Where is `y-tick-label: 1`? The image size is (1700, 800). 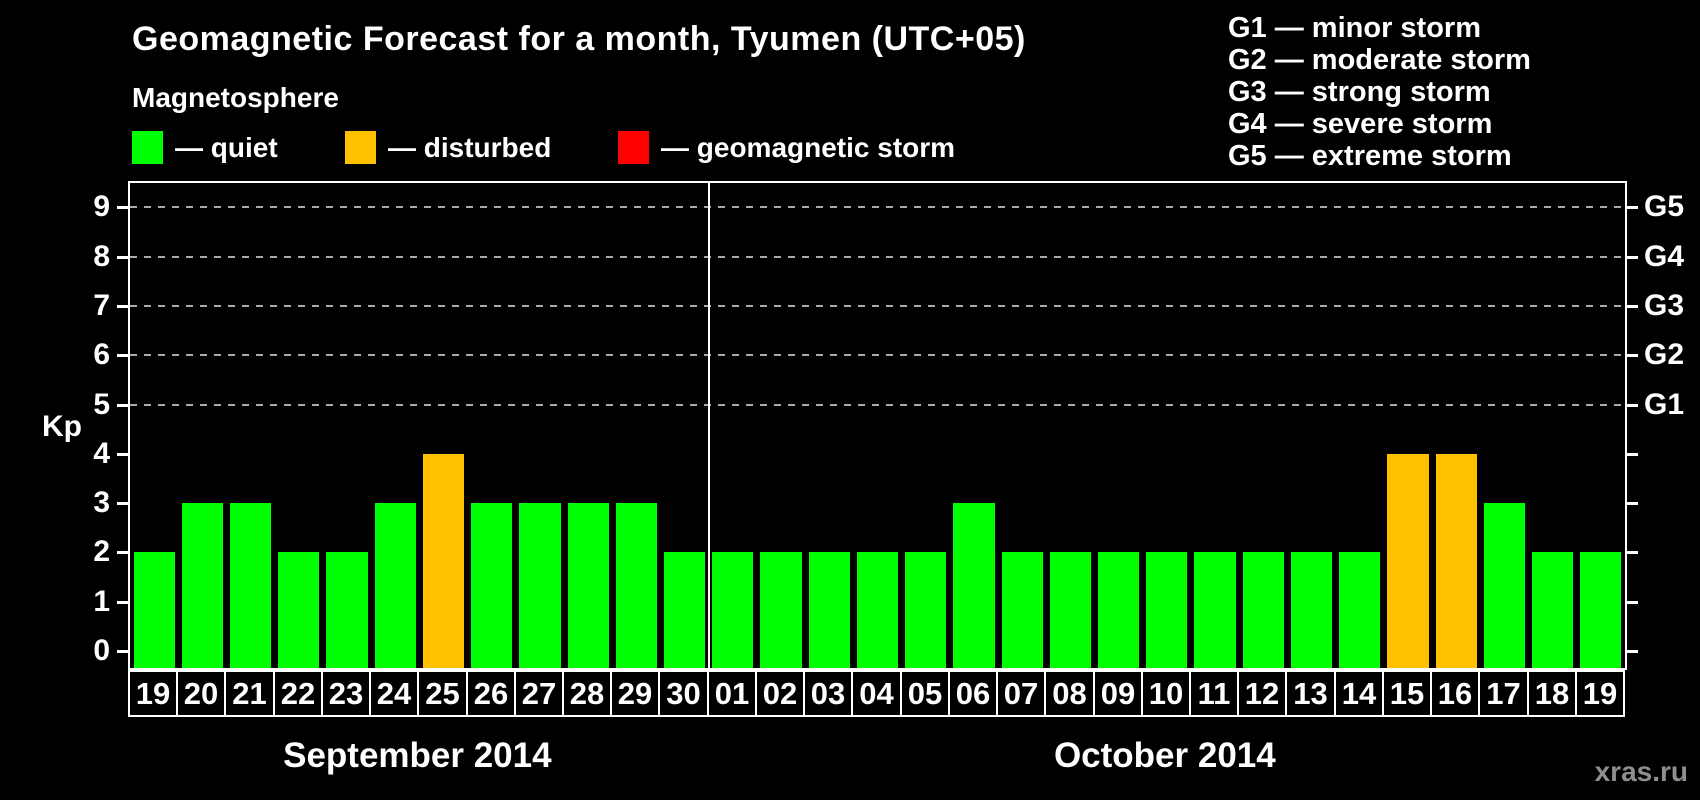 y-tick-label: 1 is located at coordinates (101, 601).